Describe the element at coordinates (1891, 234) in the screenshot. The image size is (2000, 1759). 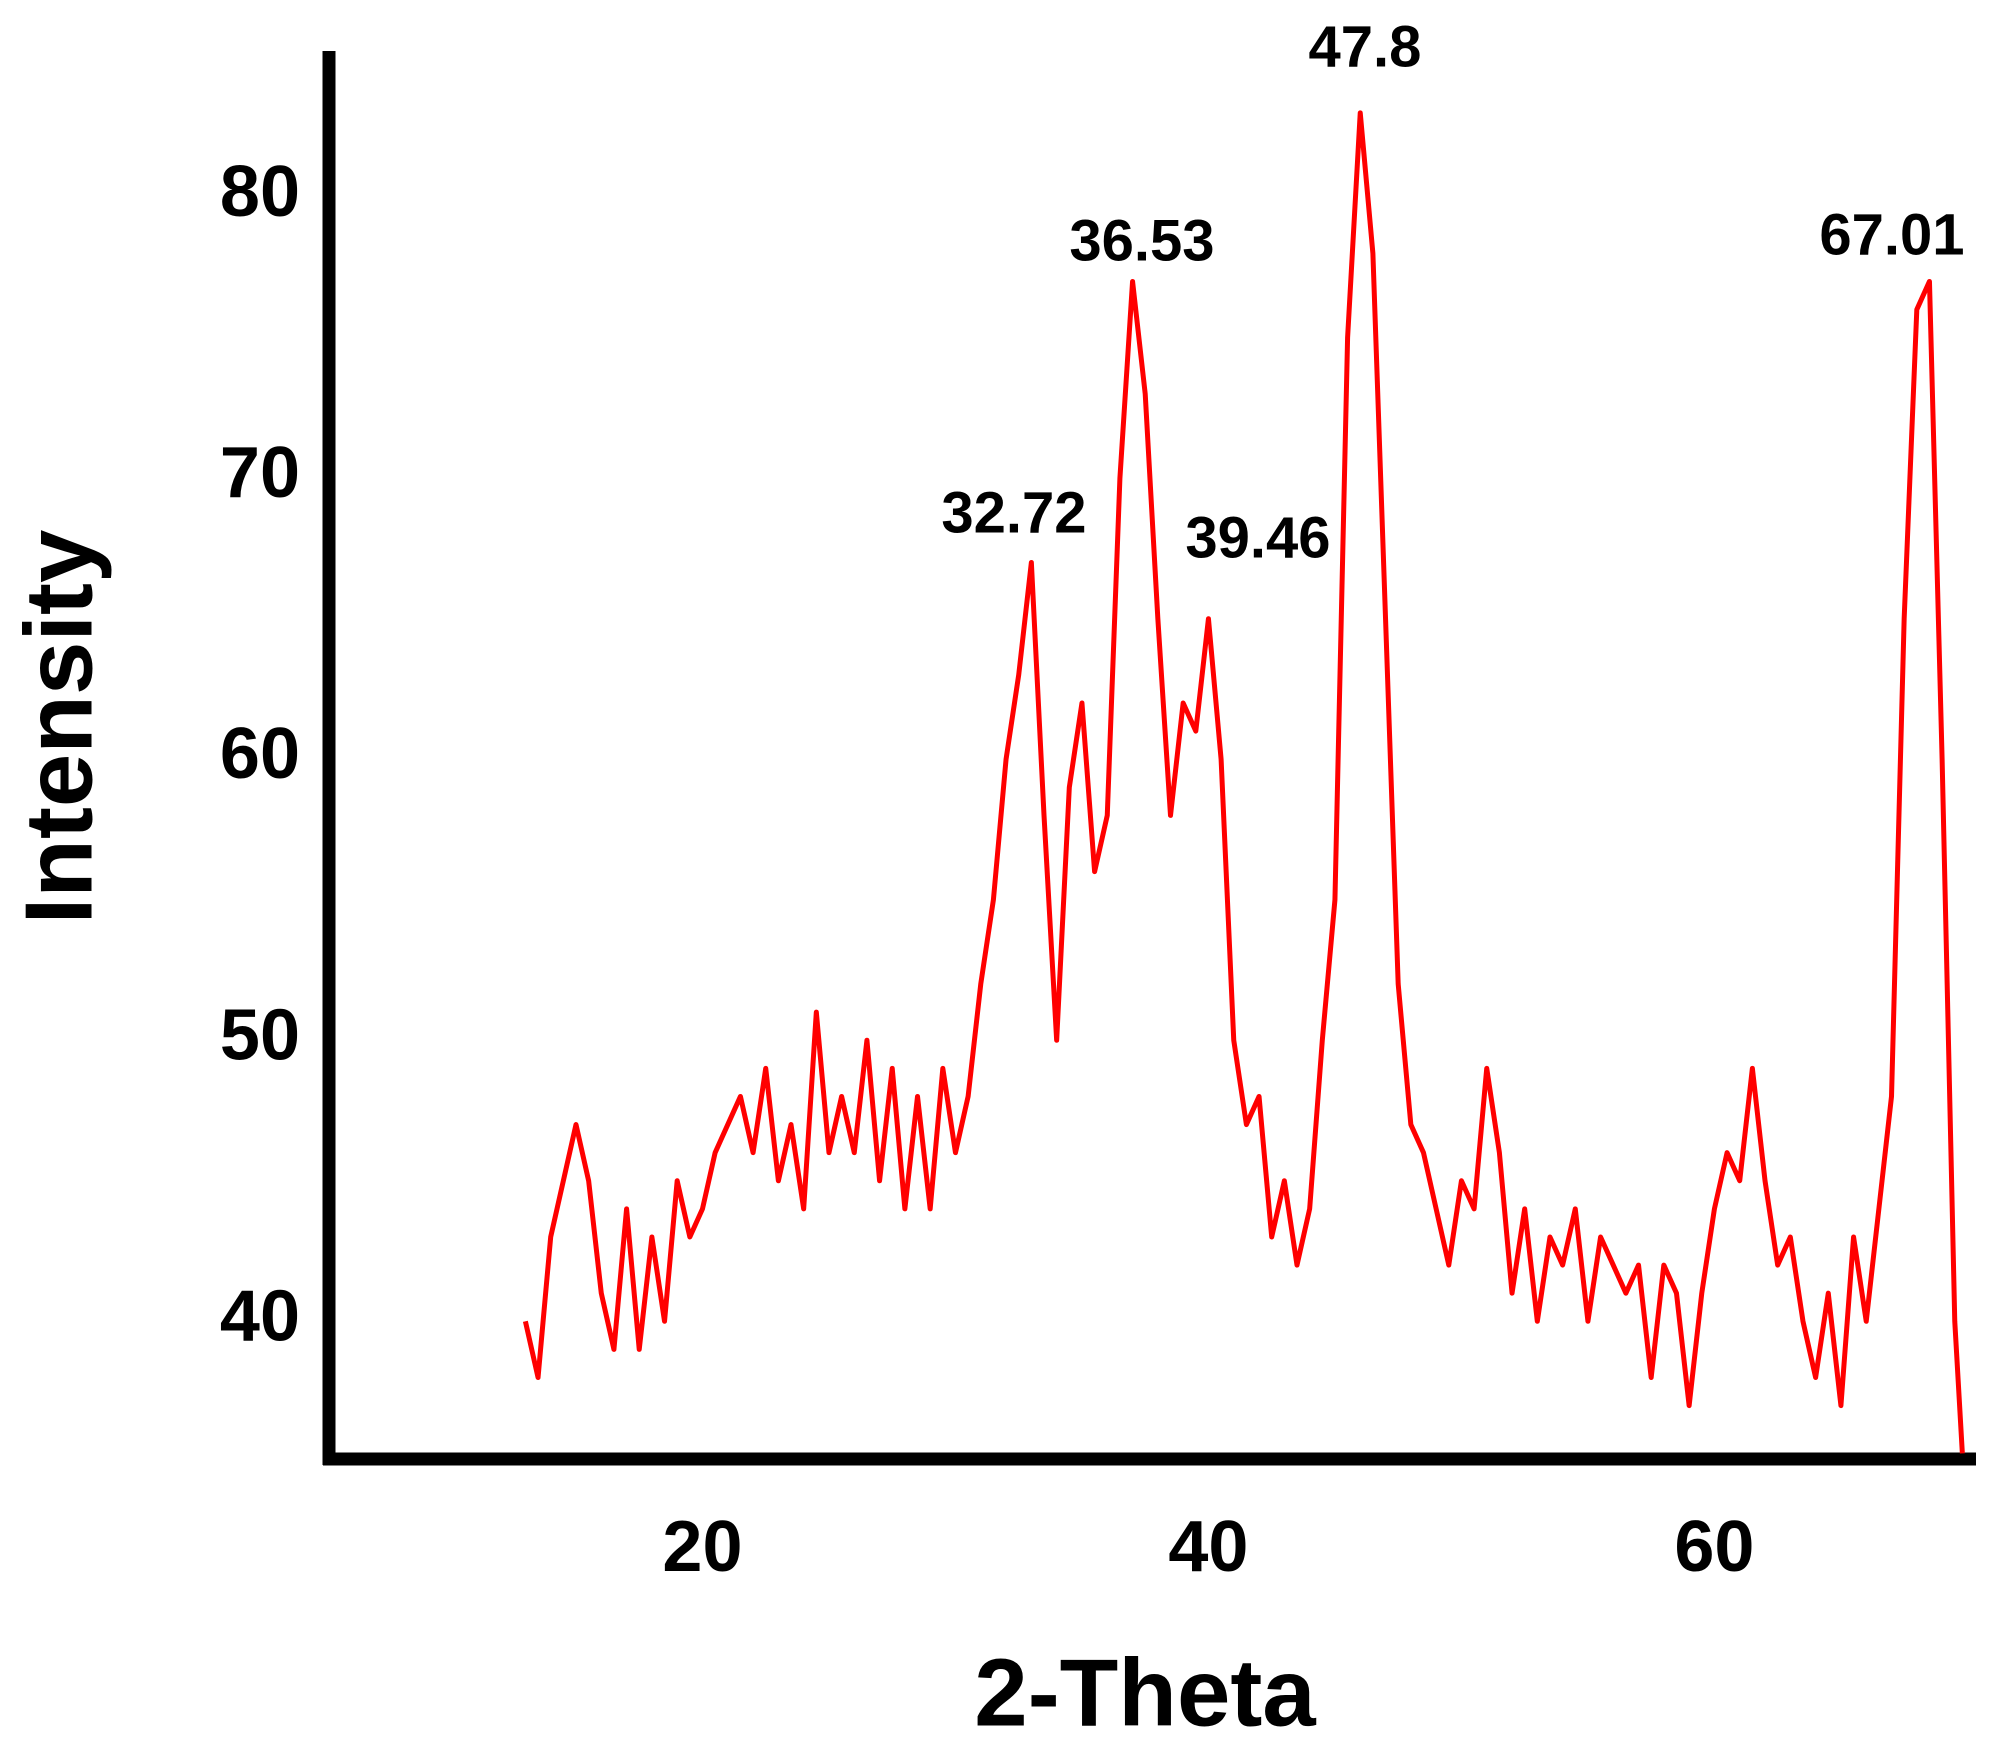
I see `peak-label: 67.01` at that location.